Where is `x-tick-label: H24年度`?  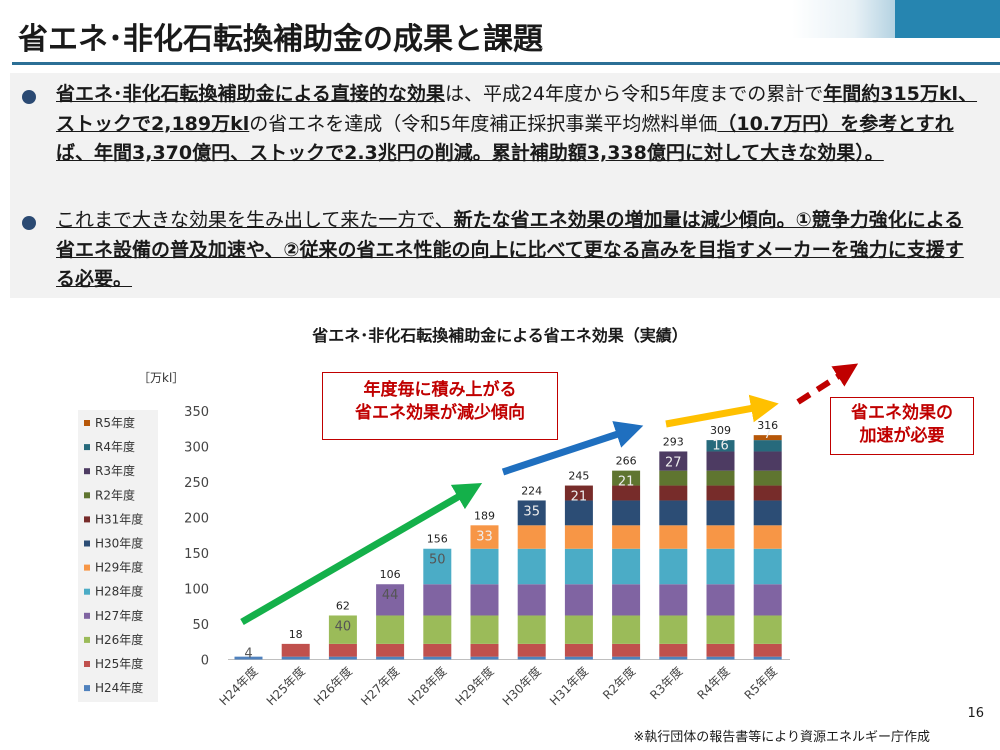 x-tick-label: H24年度 is located at coordinates (238, 686).